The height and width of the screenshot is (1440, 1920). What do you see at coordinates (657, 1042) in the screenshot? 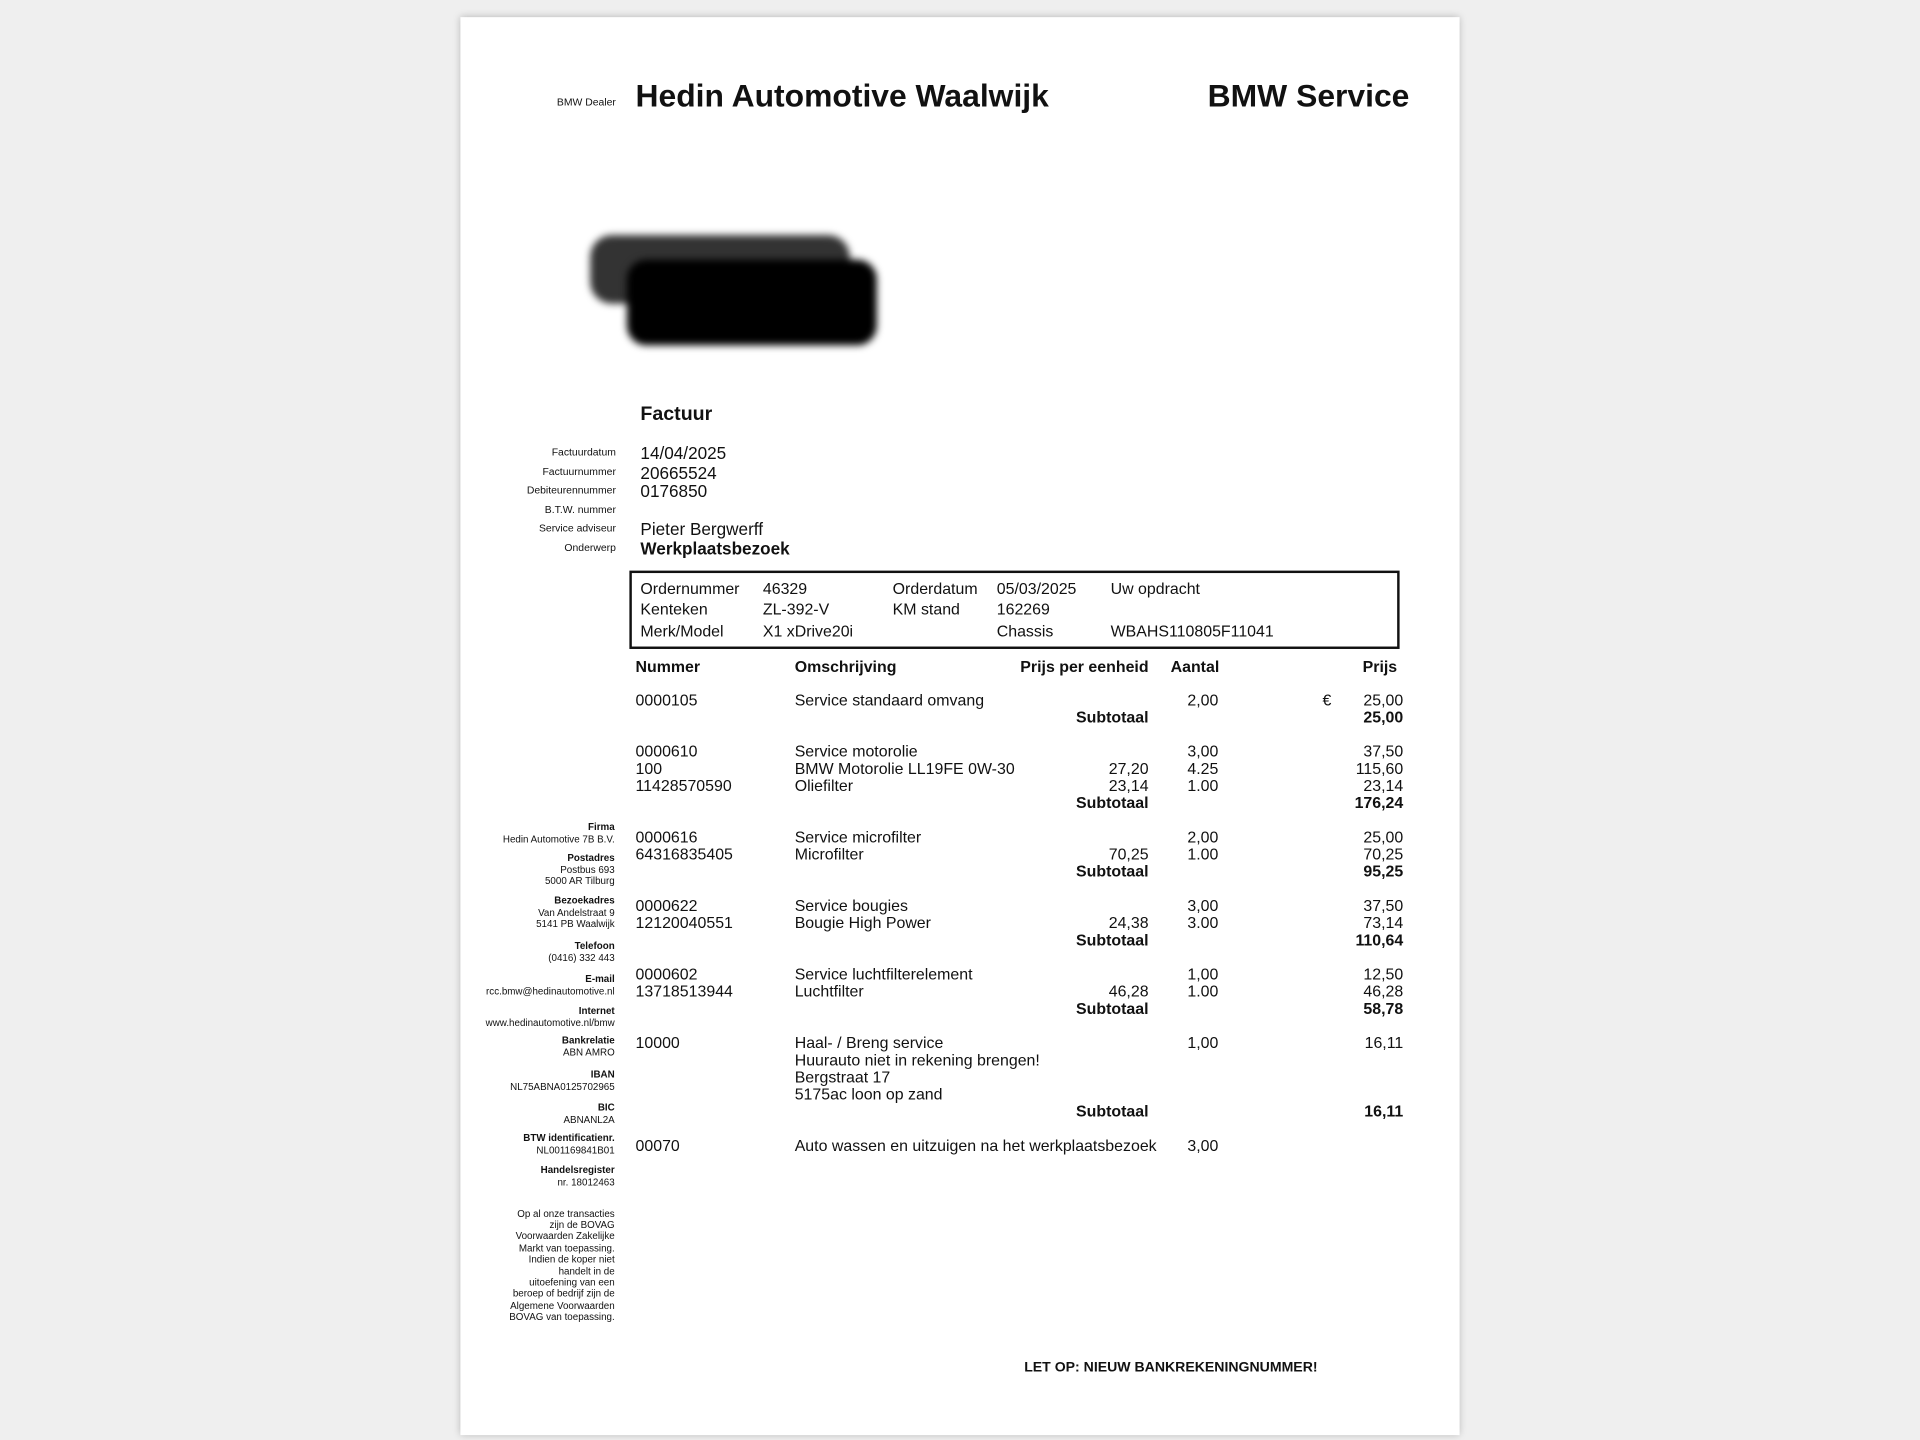
I see `item-number: 10000` at bounding box center [657, 1042].